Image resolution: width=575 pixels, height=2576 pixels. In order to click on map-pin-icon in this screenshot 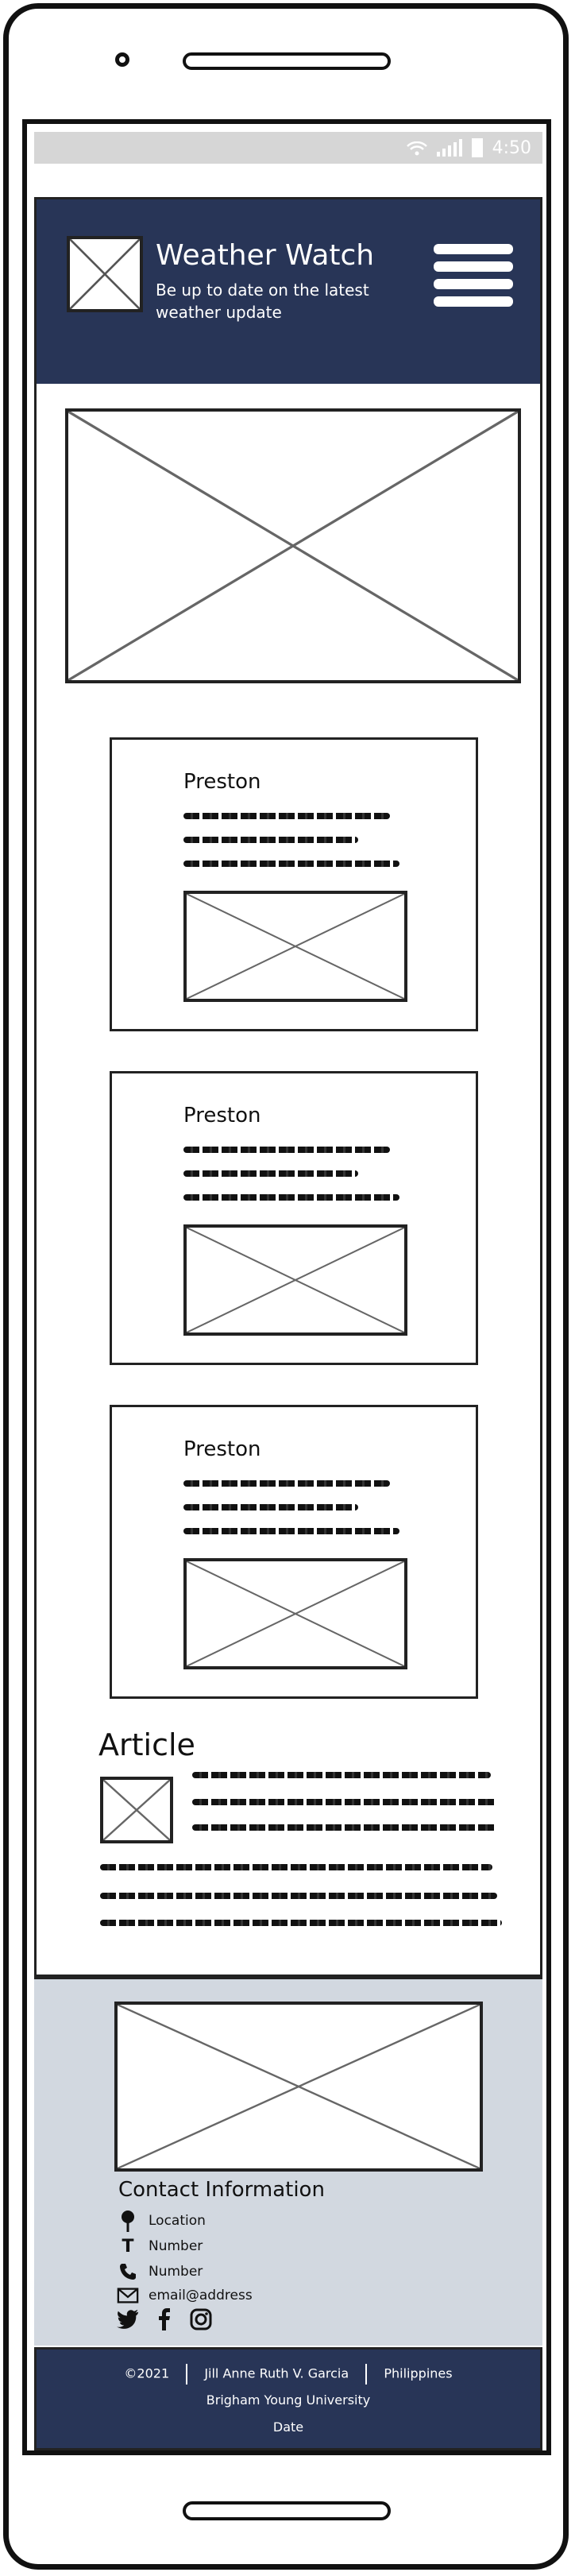, I will do `click(128, 2221)`.